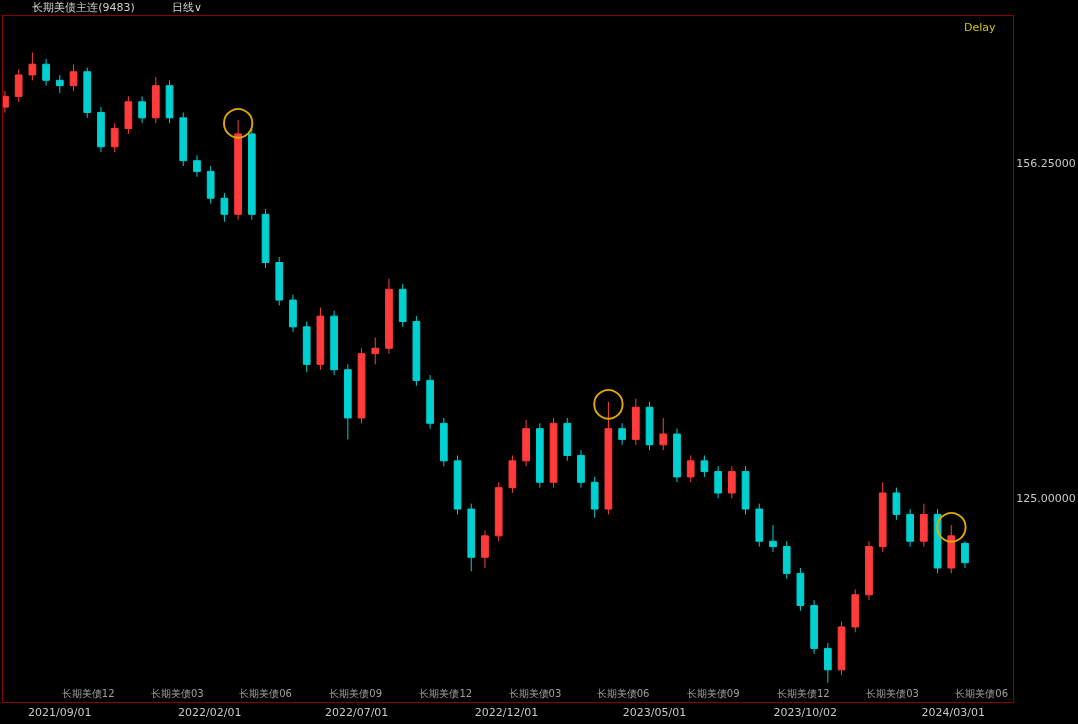 This screenshot has width=1078, height=724. Describe the element at coordinates (210, 713) in the screenshot. I see `x-tick-label: 2022/02/01` at that location.